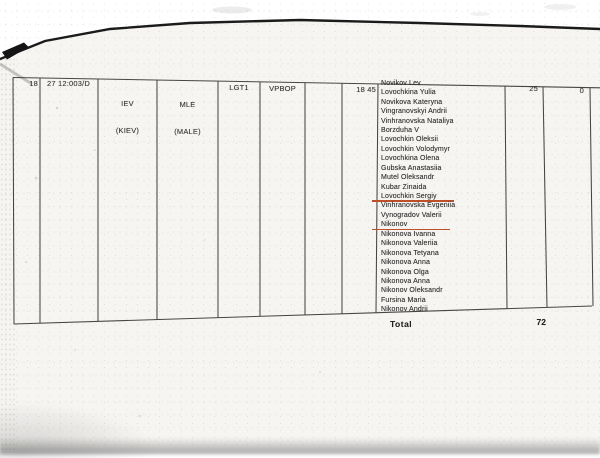 This screenshot has height=458, width=600. What do you see at coordinates (444, 253) in the screenshot?
I see `passenger-name-row: Nikonova Tetyana` at bounding box center [444, 253].